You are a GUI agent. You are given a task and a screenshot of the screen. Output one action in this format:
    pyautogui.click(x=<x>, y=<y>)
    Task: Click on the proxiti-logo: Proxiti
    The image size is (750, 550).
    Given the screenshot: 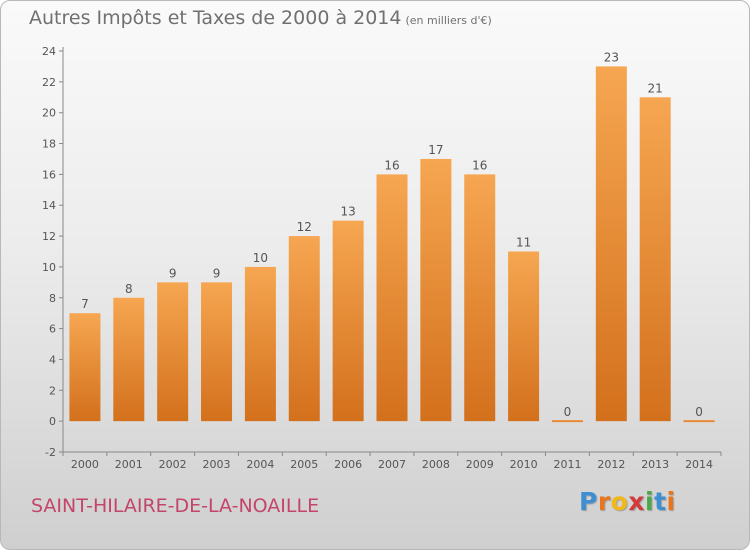 What is the action you would take?
    pyautogui.click(x=627, y=501)
    